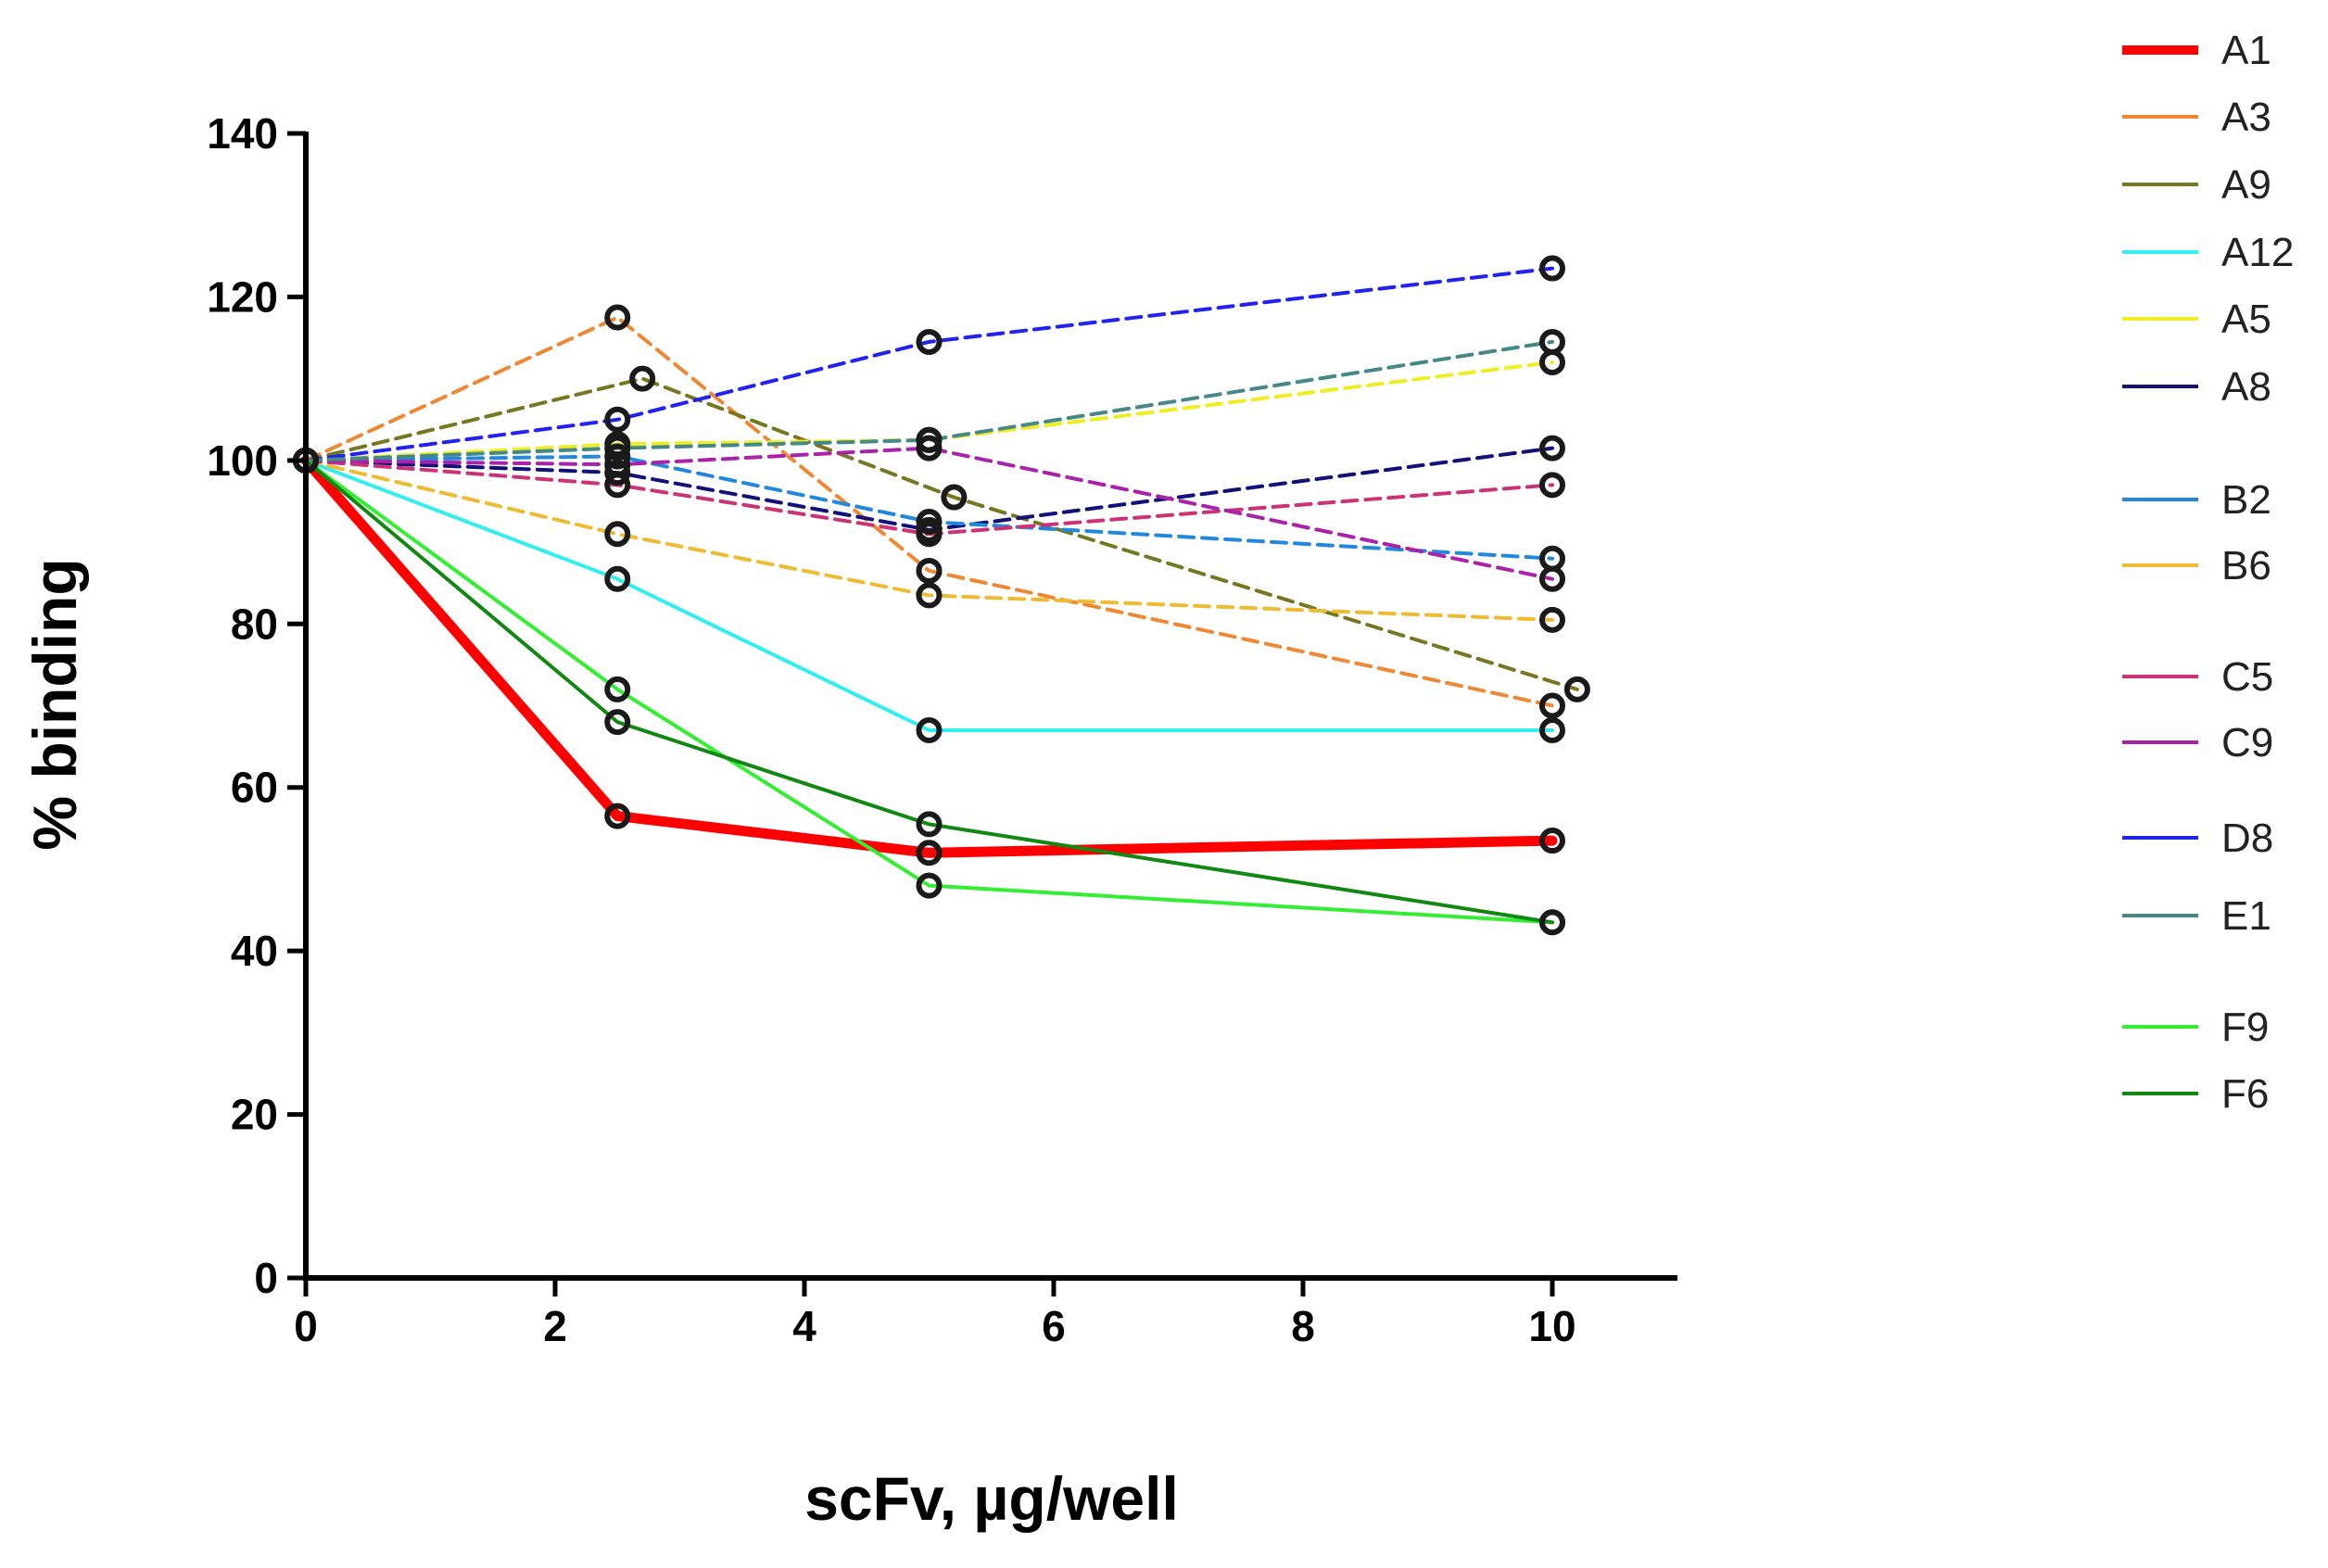 This screenshot has height=1568, width=2328. What do you see at coordinates (2246, 319) in the screenshot?
I see `legend-label-a5: A5` at bounding box center [2246, 319].